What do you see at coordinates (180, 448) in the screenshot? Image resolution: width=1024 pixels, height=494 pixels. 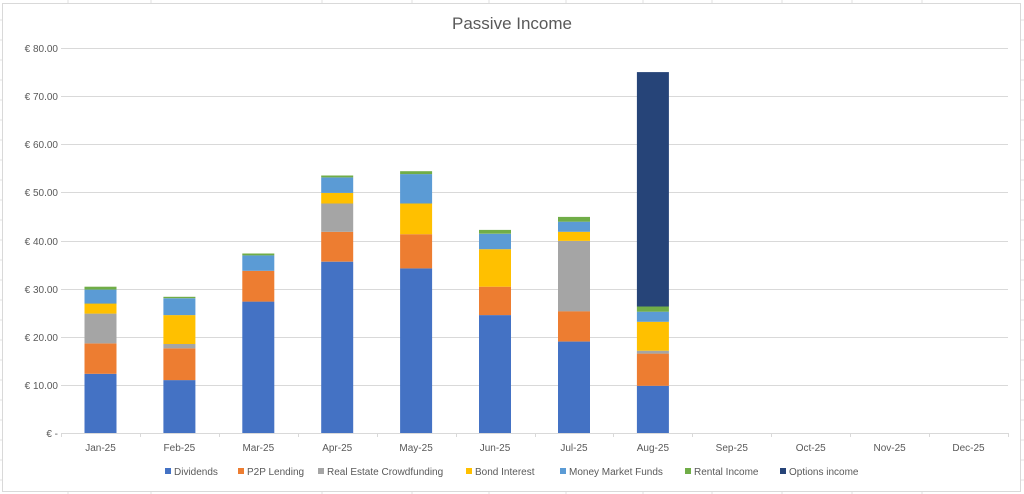 I see `x-tick-label: Feb-25` at bounding box center [180, 448].